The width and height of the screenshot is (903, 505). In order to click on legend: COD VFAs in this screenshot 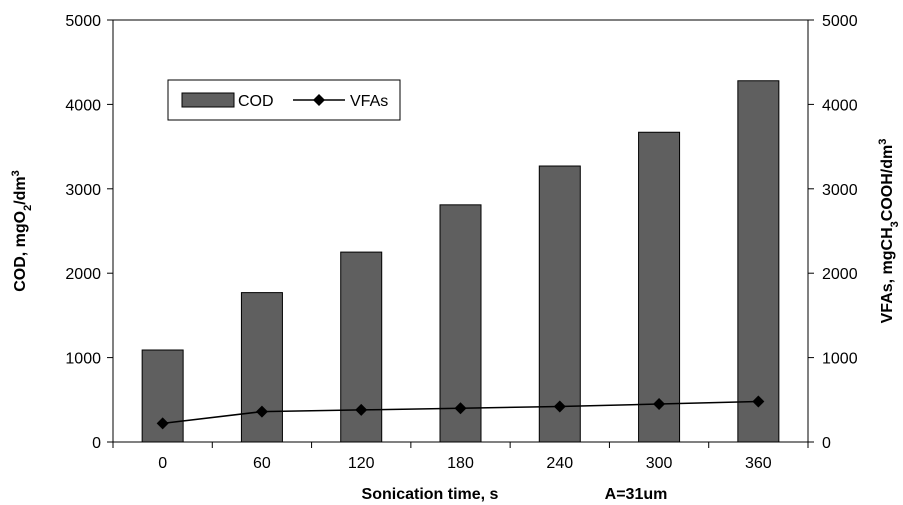, I will do `click(284, 100)`.